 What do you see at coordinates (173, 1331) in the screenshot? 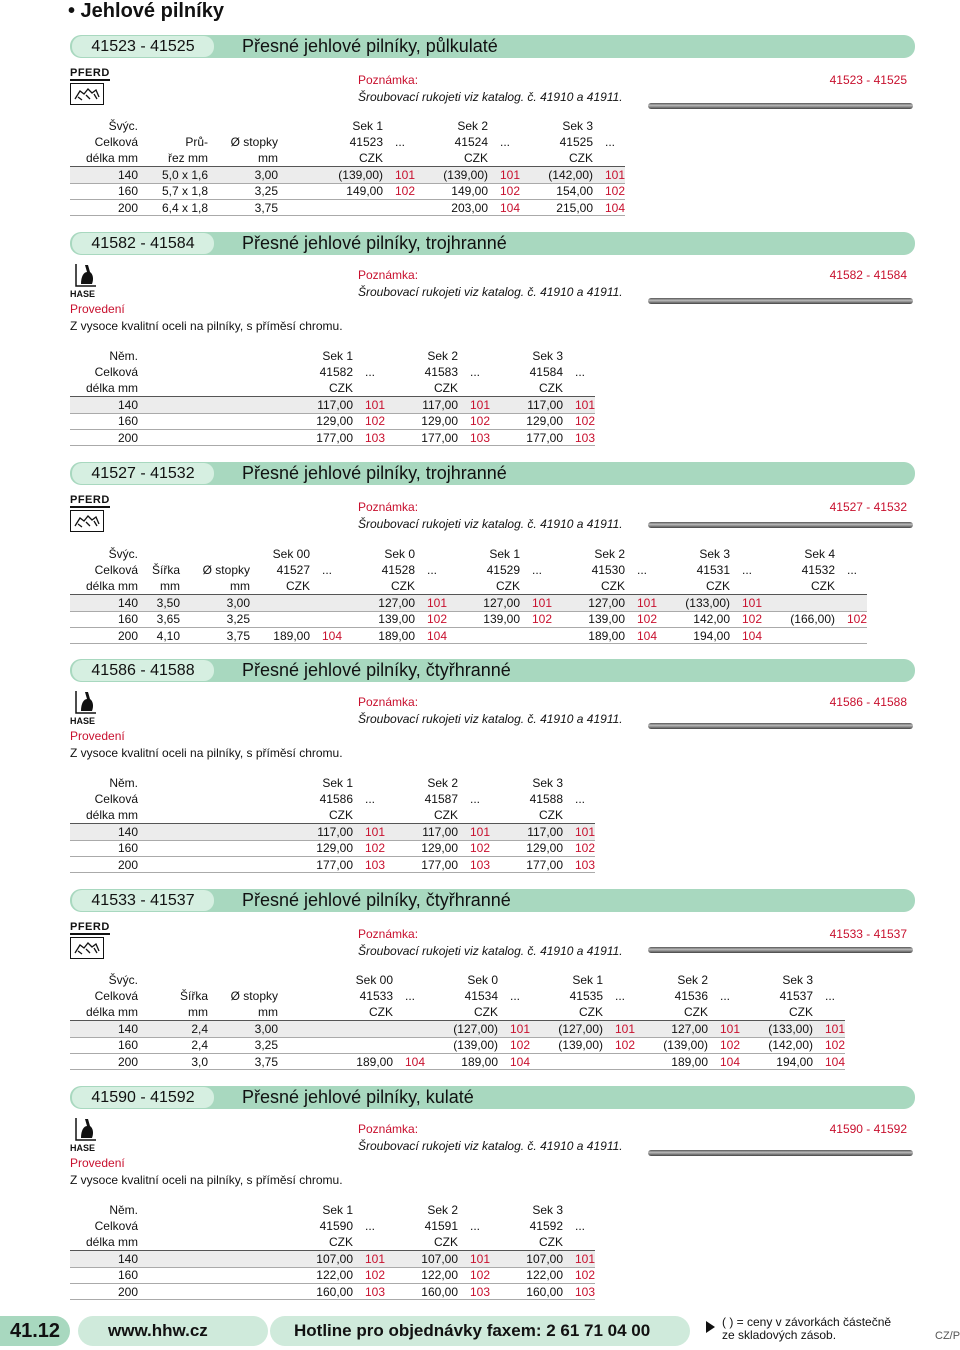
I see `website-link: www.hhw.cz` at bounding box center [173, 1331].